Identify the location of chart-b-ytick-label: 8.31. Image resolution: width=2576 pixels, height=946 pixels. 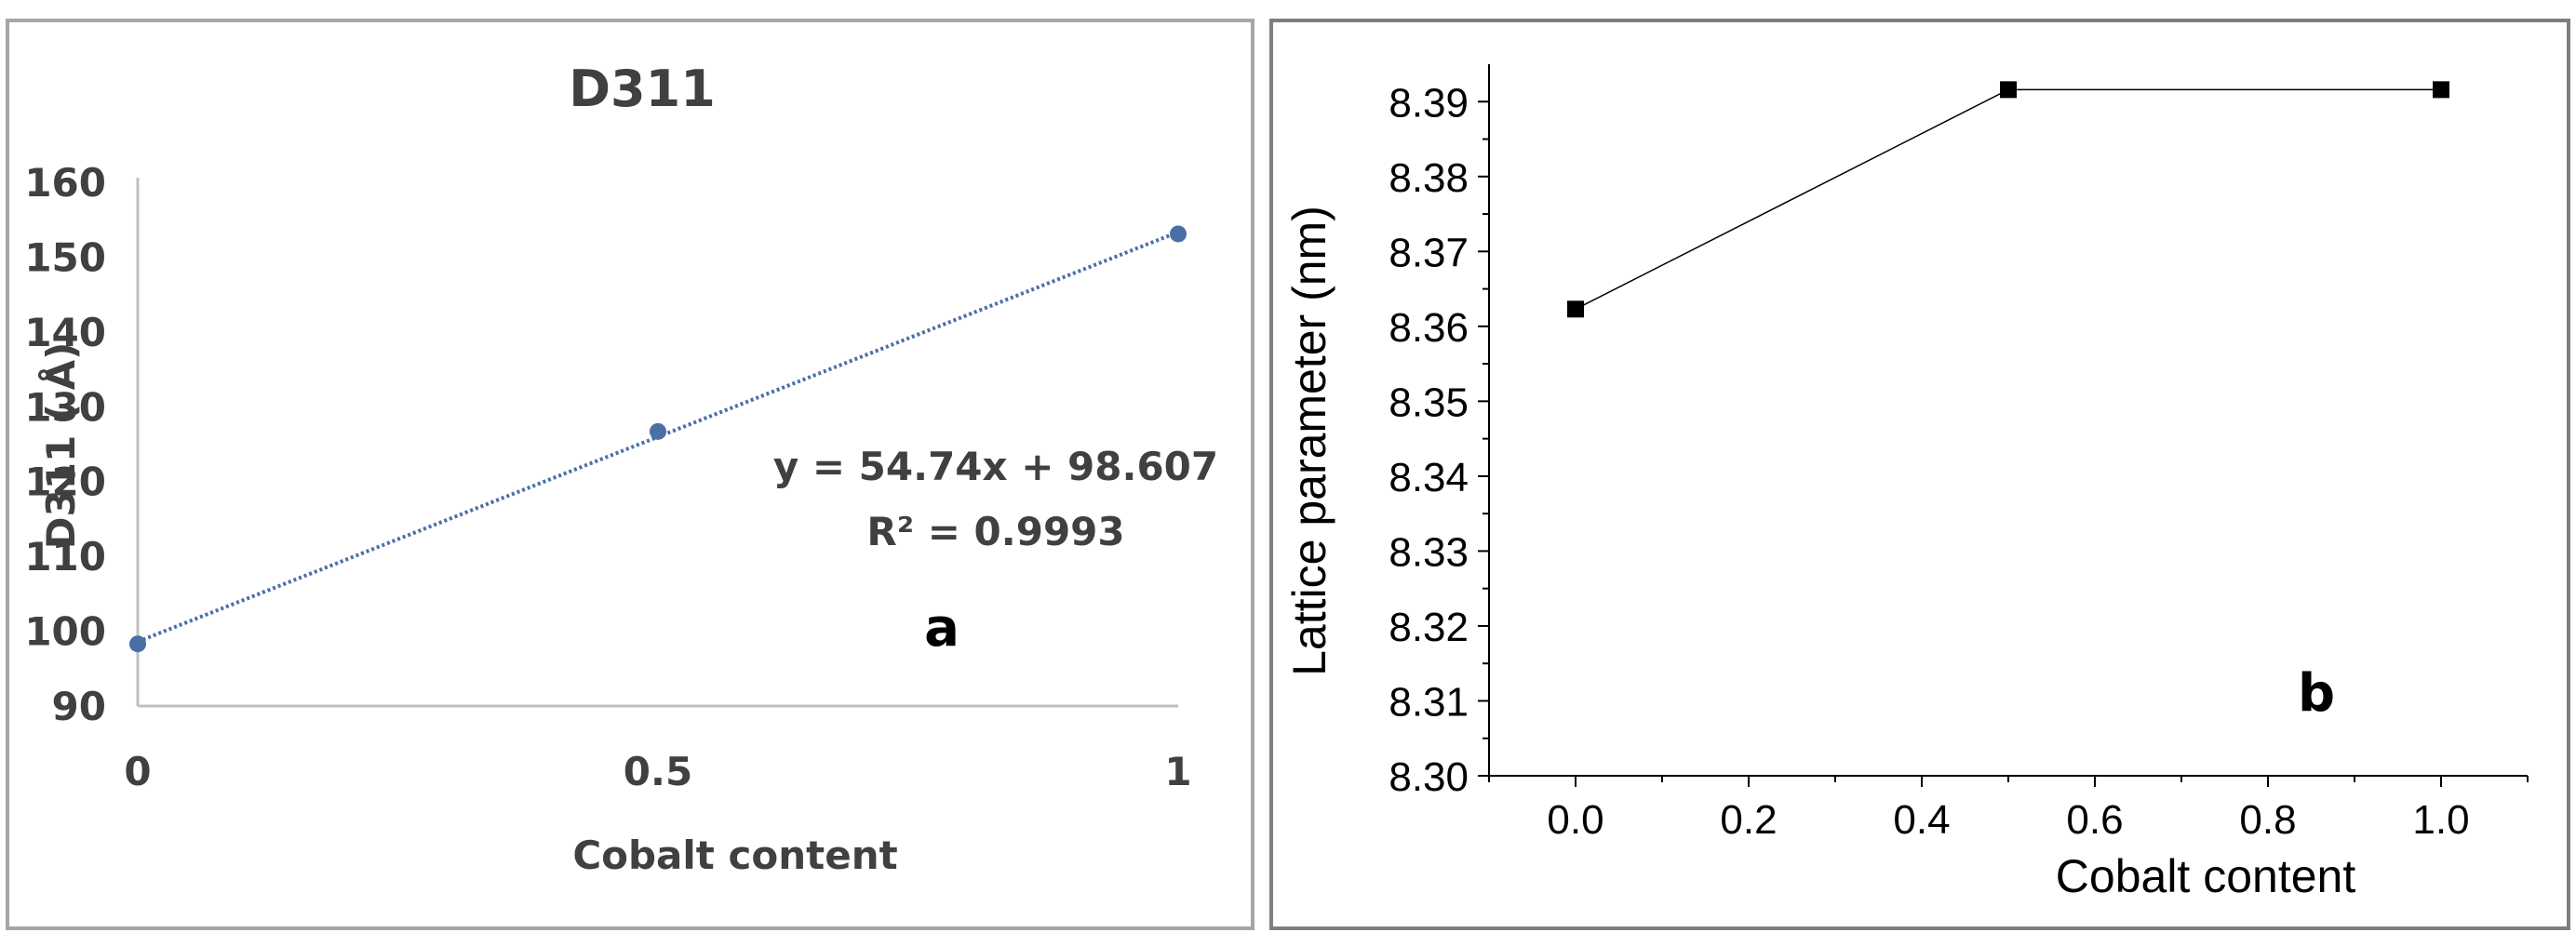
(1429, 702).